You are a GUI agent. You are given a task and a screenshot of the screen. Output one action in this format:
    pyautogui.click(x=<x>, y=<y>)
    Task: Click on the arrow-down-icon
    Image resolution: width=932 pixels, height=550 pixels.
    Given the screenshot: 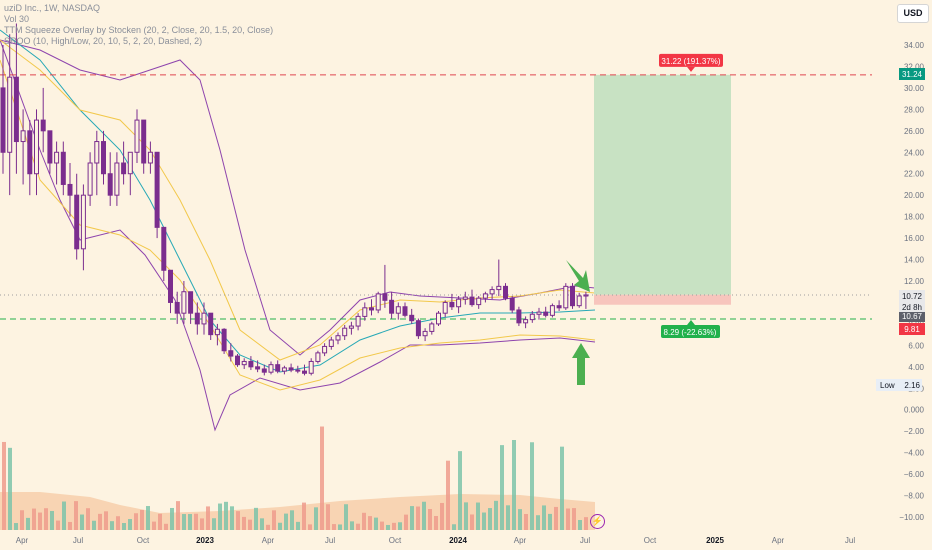 What is the action you would take?
    pyautogui.click(x=578, y=276)
    